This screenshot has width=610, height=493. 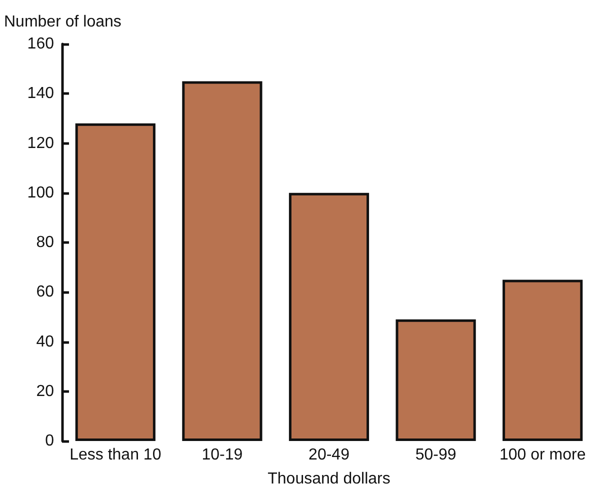 I want to click on x-tick-label: 100 or more, so click(x=542, y=455).